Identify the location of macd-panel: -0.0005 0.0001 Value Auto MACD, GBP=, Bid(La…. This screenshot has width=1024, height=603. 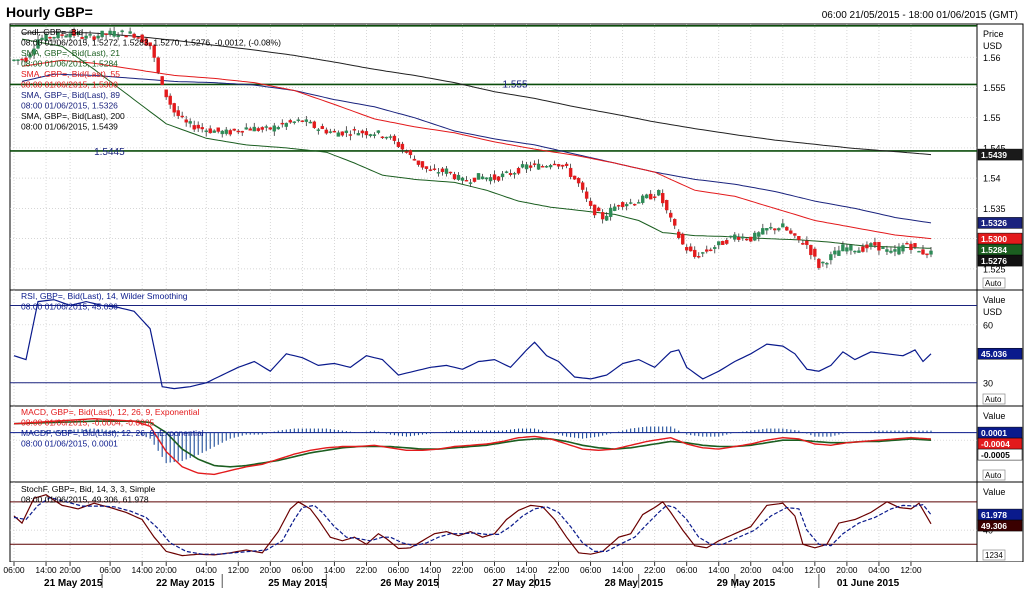
(516, 444).